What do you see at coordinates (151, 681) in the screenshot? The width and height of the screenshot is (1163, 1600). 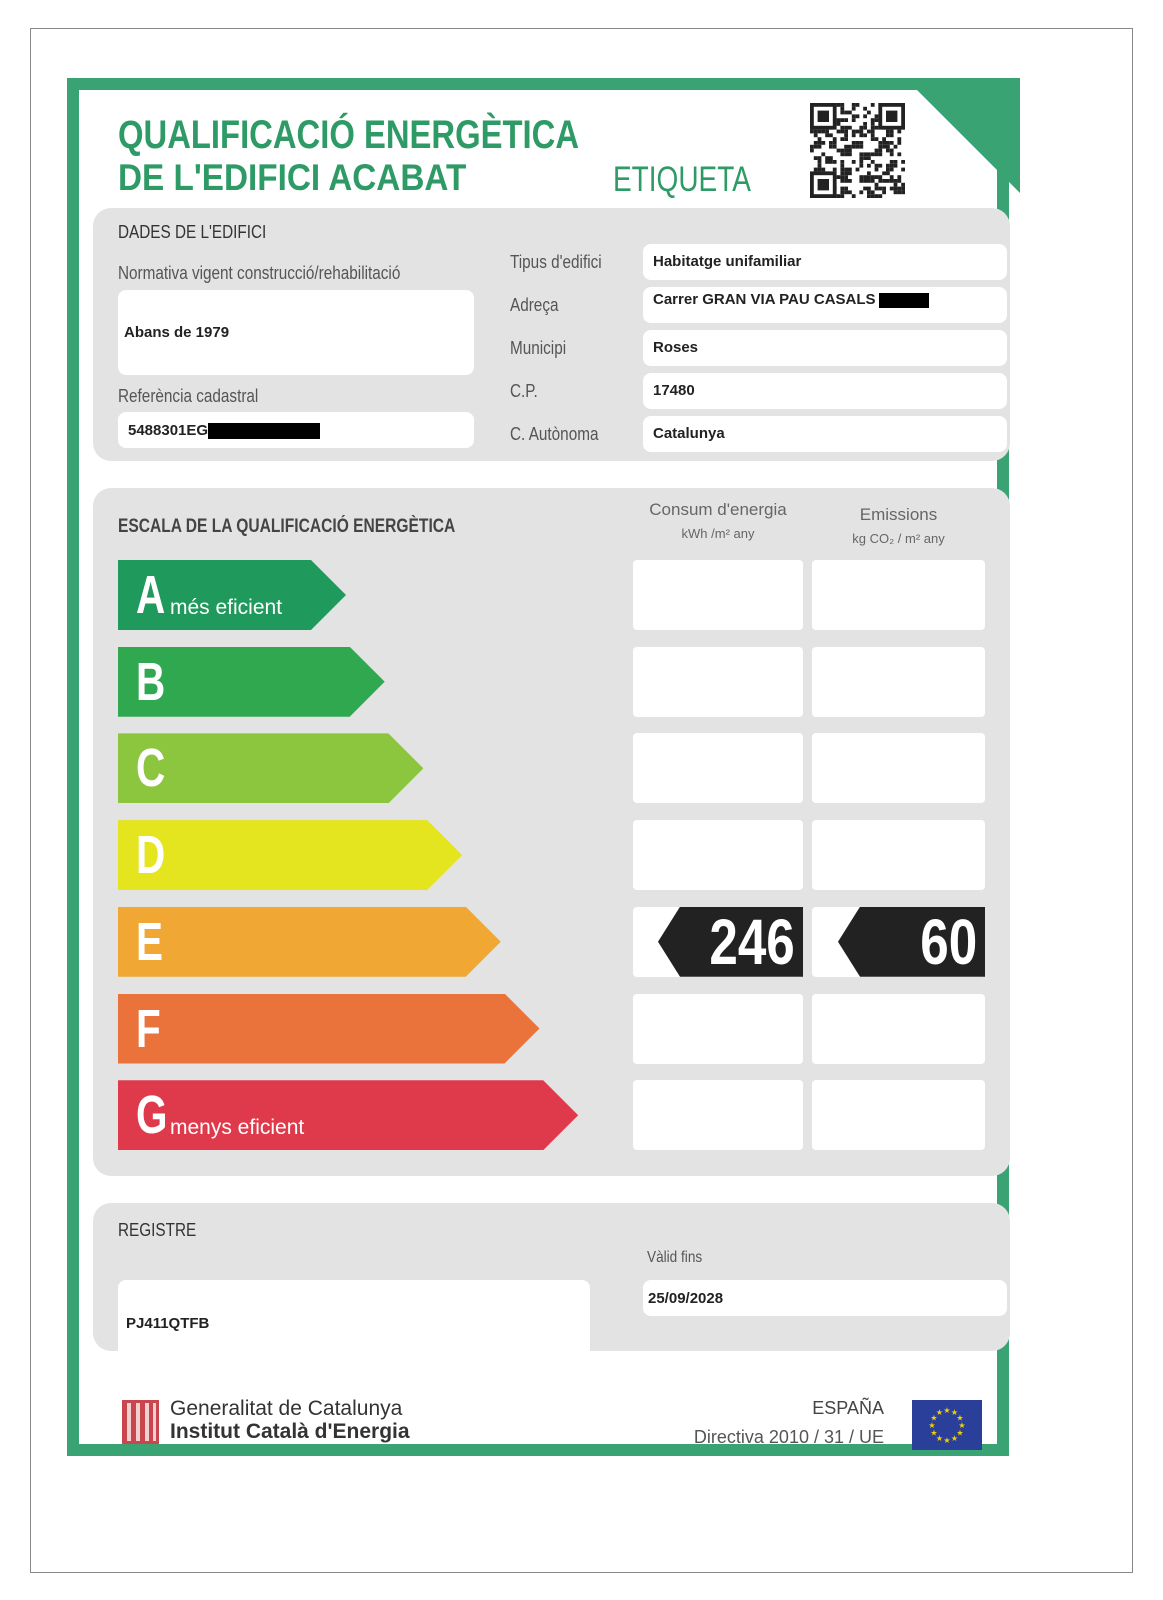 I see `class-letter: B` at bounding box center [151, 681].